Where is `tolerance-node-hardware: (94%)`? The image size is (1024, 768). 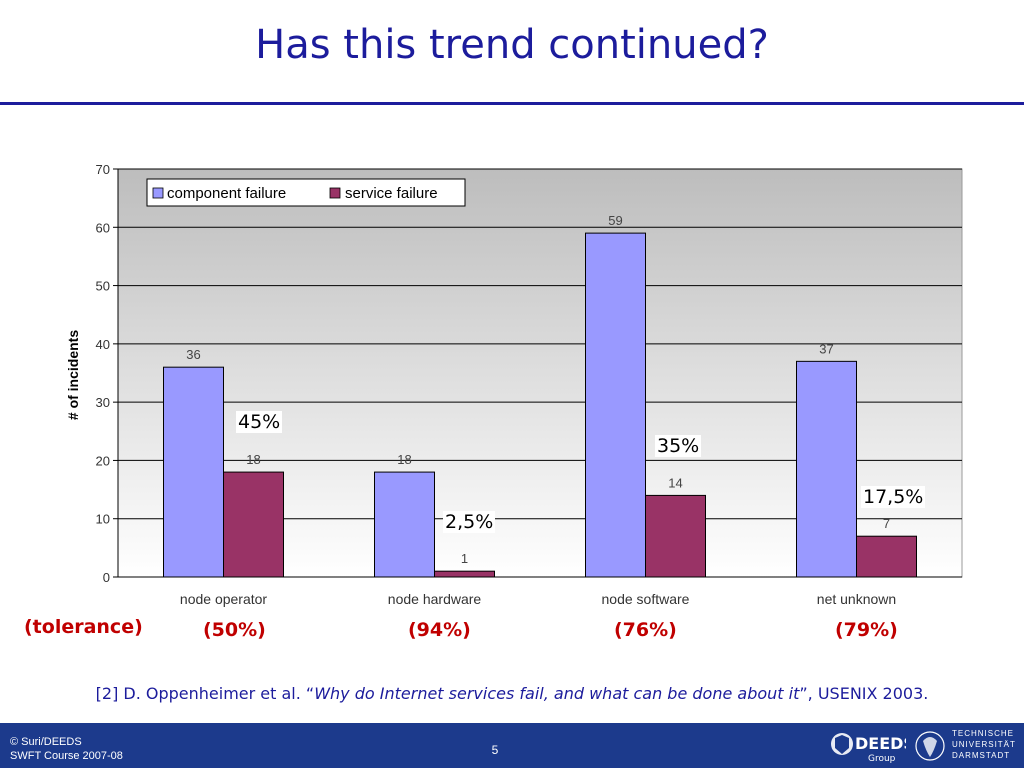
tolerance-node-hardware: (94%) is located at coordinates (439, 630).